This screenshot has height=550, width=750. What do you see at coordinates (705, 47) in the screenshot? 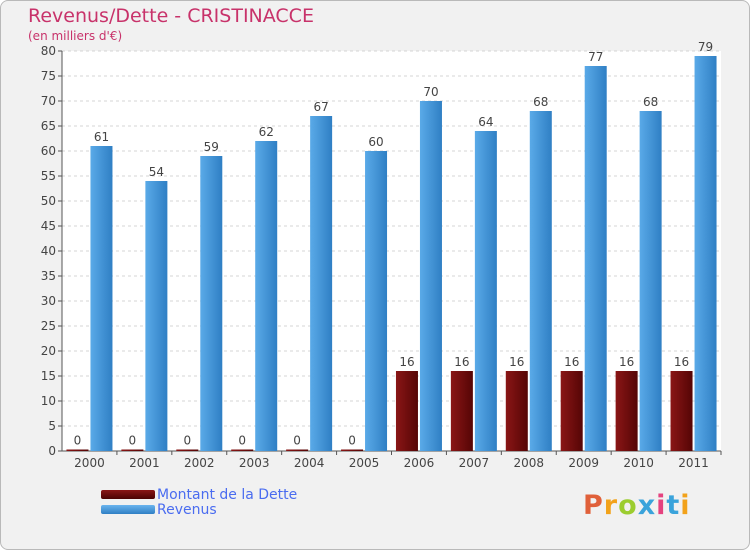
I see `data-label-revenus: 79` at bounding box center [705, 47].